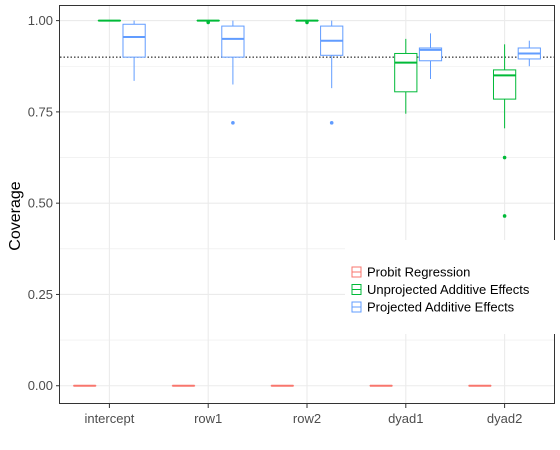 The height and width of the screenshot is (450, 560). What do you see at coordinates (307, 418) in the screenshot?
I see `x-tick-label: row2` at bounding box center [307, 418].